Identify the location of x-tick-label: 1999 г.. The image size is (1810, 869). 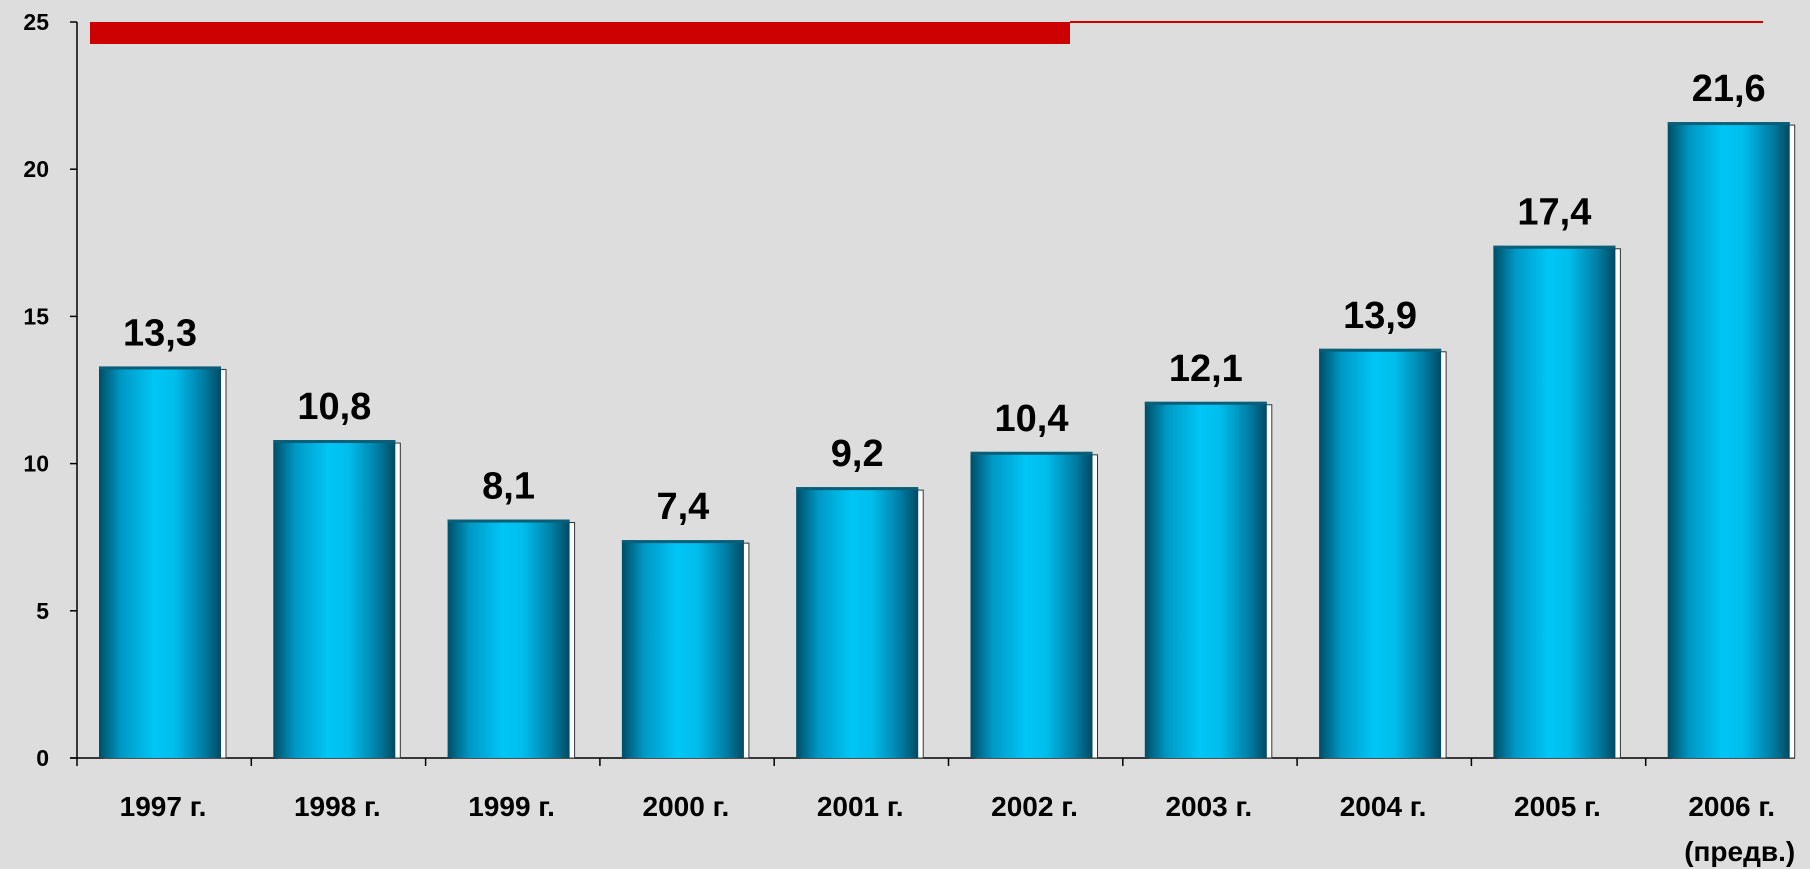
(511, 806).